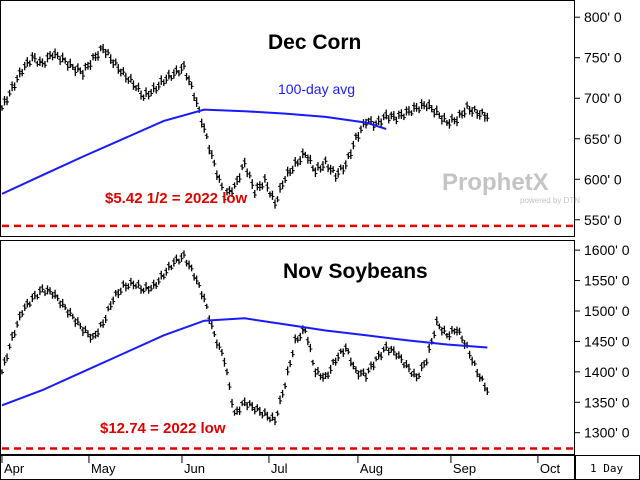 The height and width of the screenshot is (480, 640). I want to click on corn-y-tick-label: 600' 0, so click(603, 179).